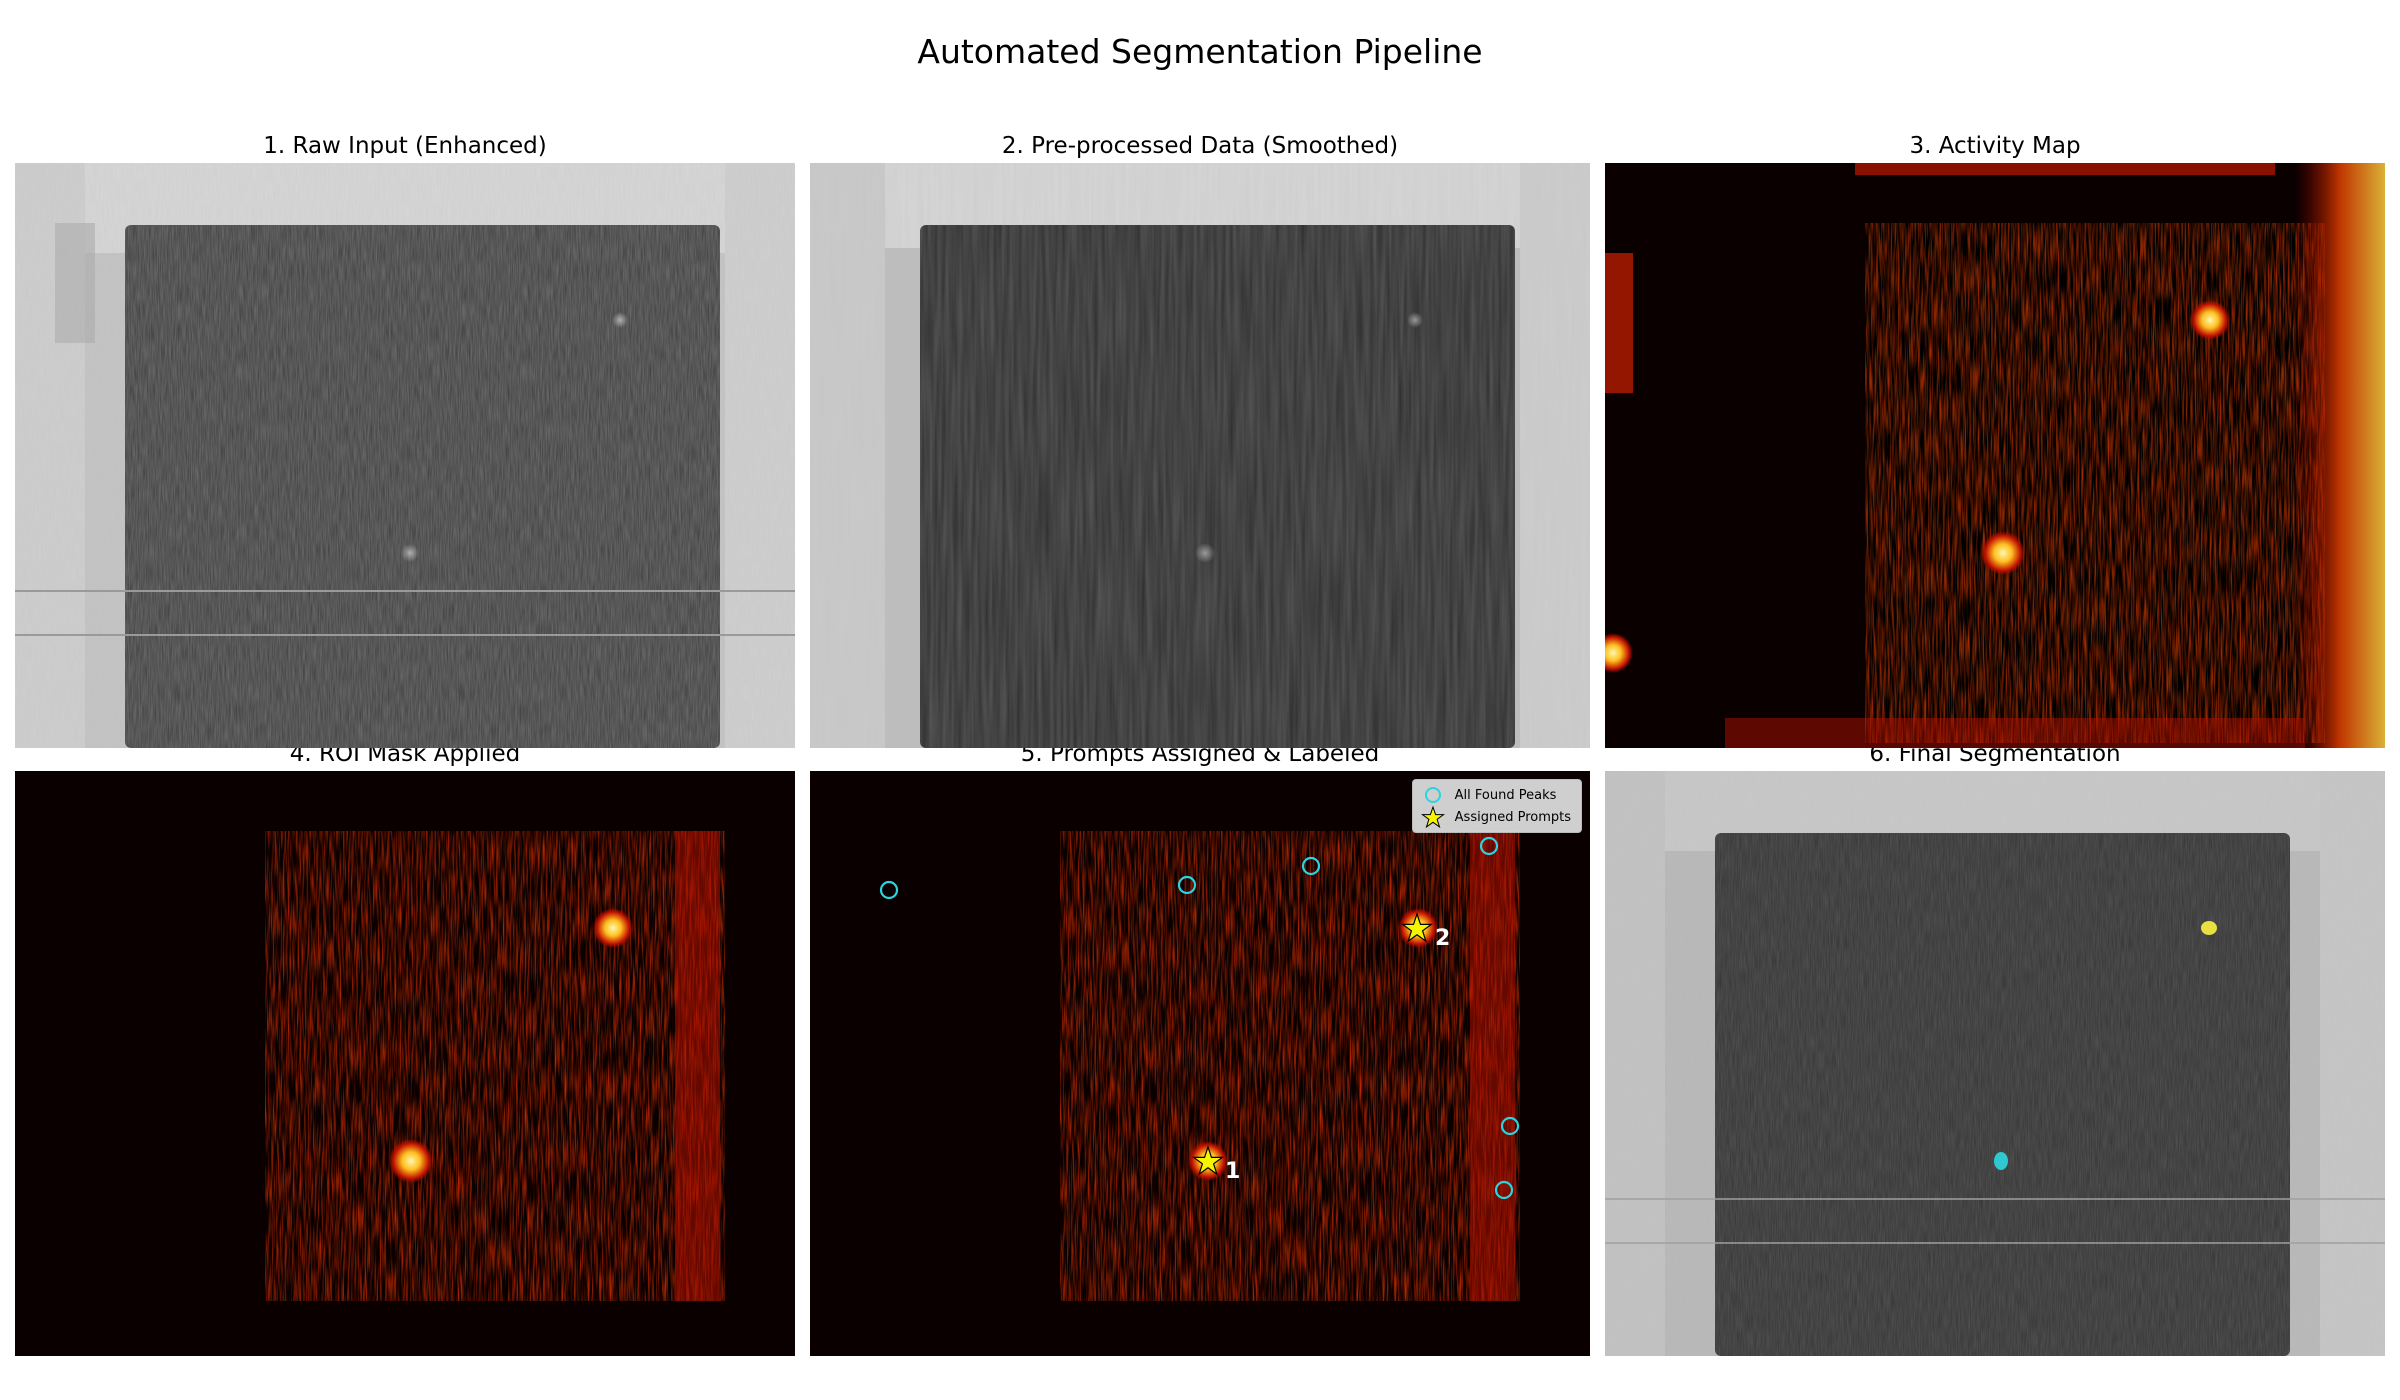  I want to click on smoothed-image, so click(1200, 455).